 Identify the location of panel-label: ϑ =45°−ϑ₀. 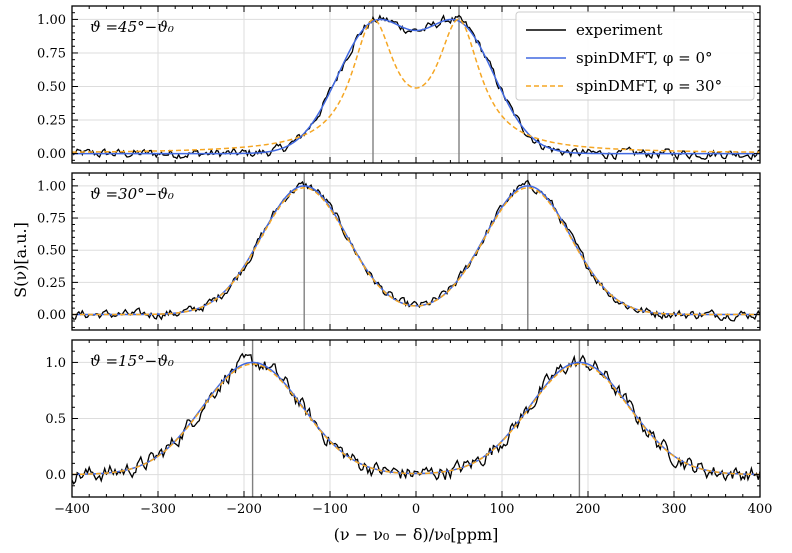
(132, 27).